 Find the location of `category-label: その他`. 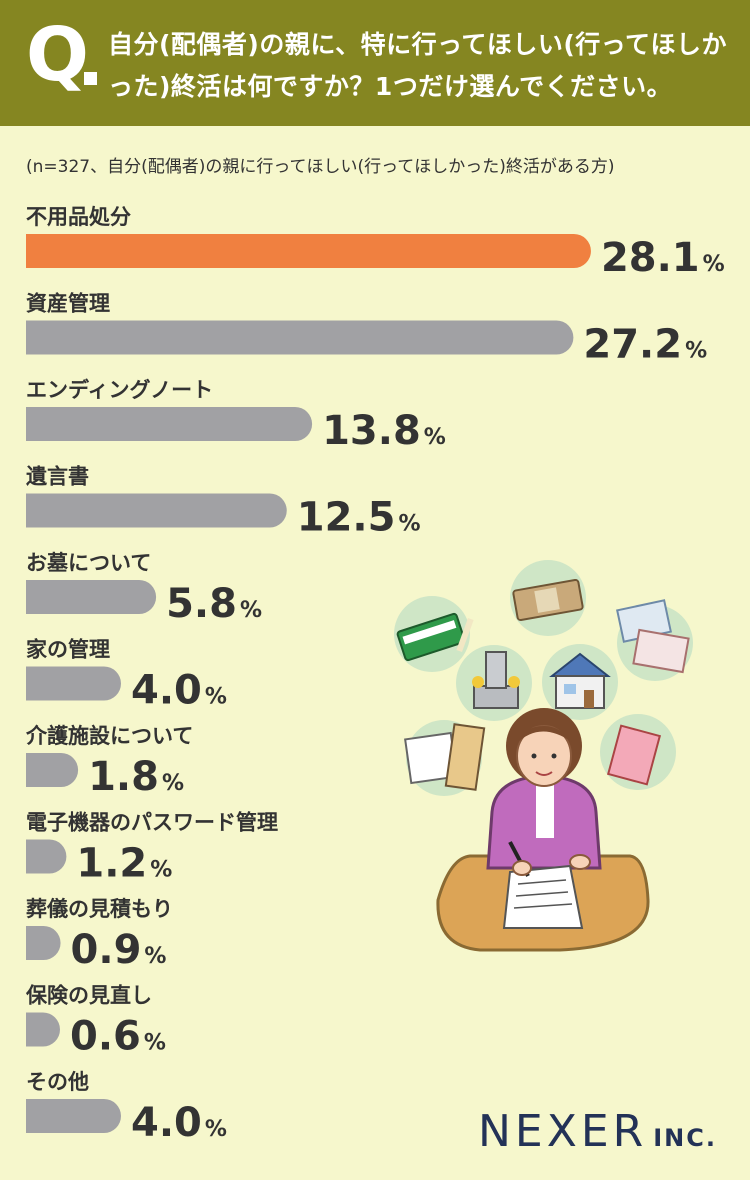

category-label: その他 is located at coordinates (57, 1082).